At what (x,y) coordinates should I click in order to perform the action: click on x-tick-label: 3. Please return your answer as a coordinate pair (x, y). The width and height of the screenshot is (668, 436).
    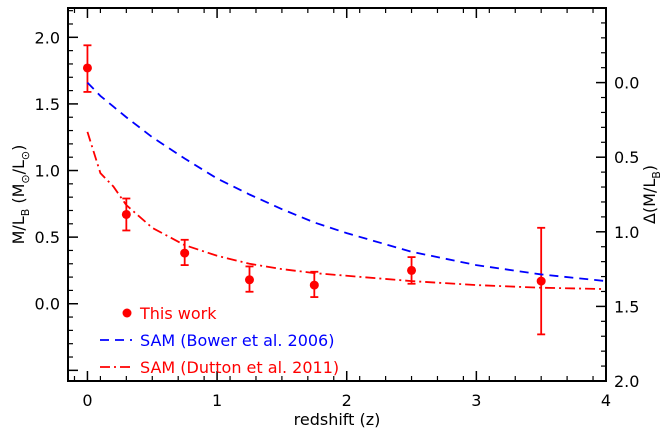
    Looking at the image, I should click on (476, 400).